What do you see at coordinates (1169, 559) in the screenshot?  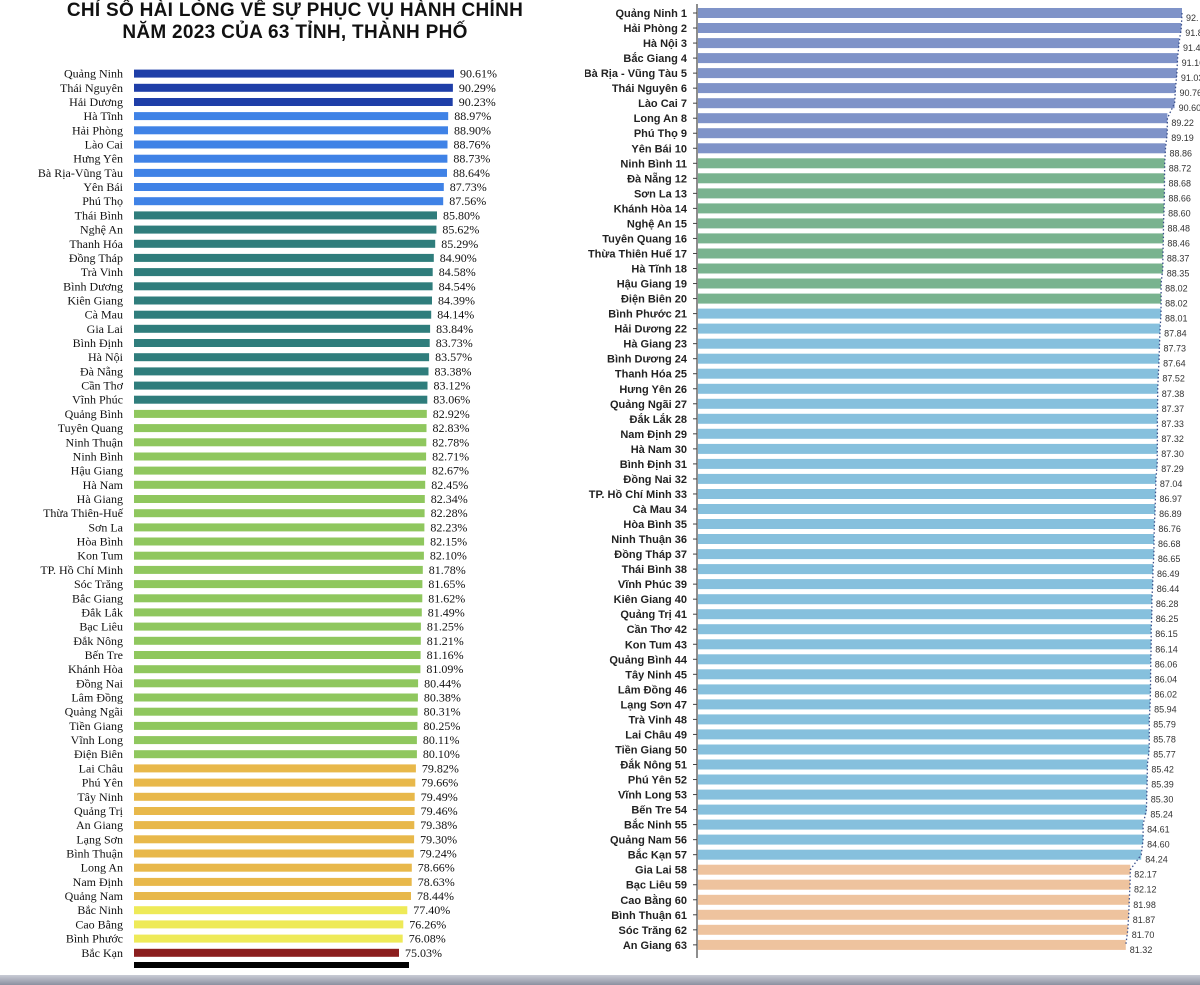 I see `value-label: 86.65` at bounding box center [1169, 559].